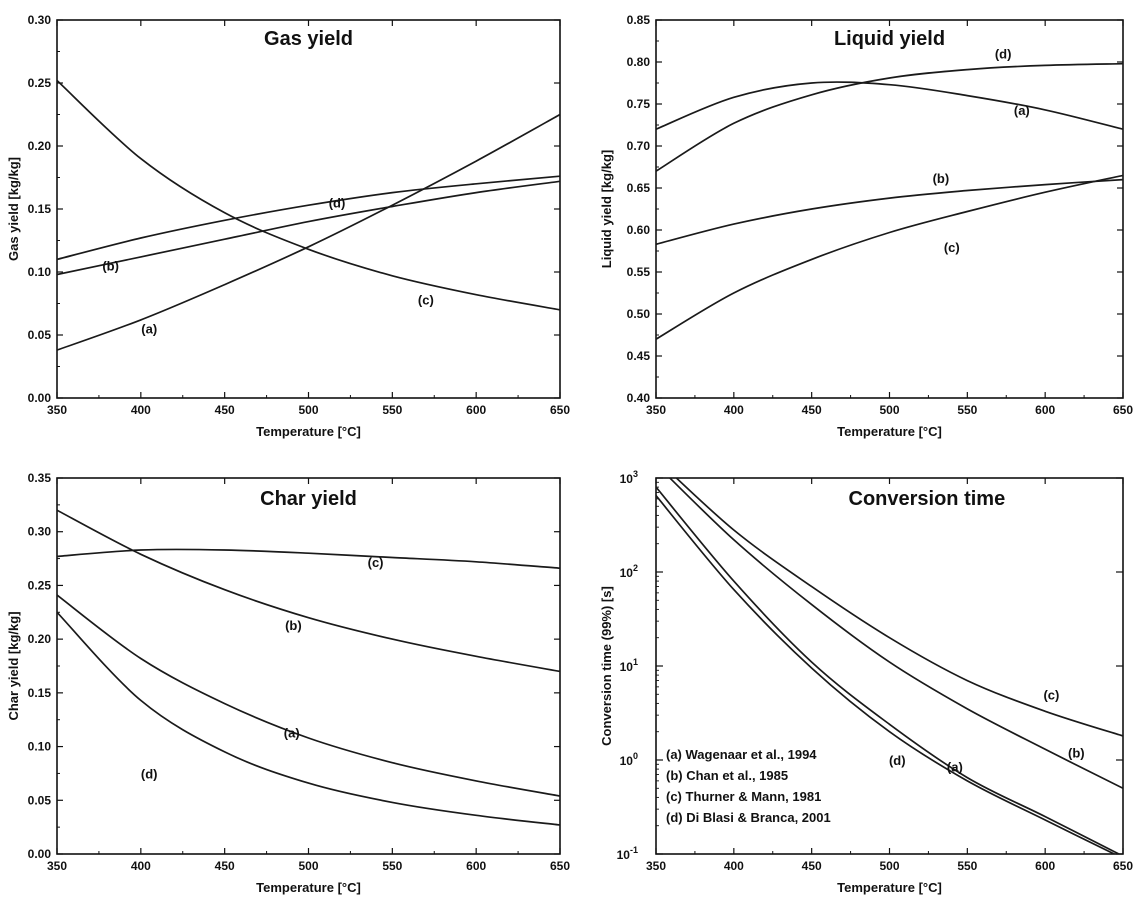 This screenshot has width=1140, height=912. I want to click on y-tick-label: 10⁰, so click(629, 759).